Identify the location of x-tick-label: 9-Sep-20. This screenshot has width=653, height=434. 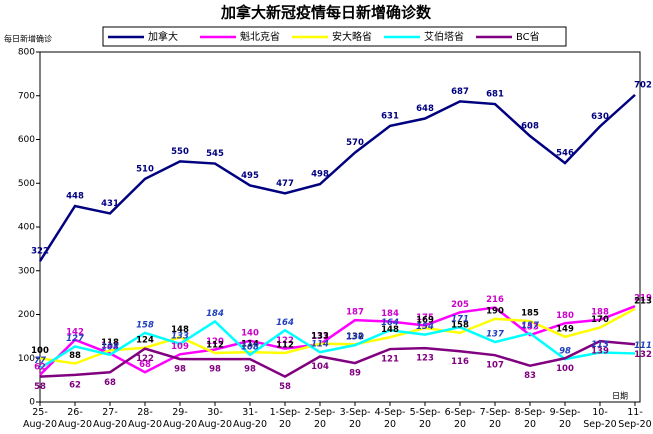
(565, 418).